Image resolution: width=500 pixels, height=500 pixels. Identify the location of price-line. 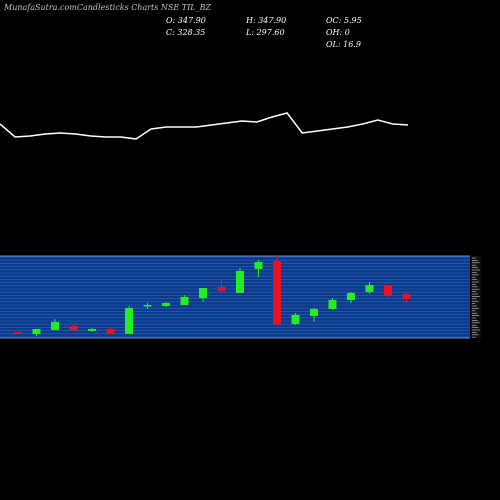
(204, 126).